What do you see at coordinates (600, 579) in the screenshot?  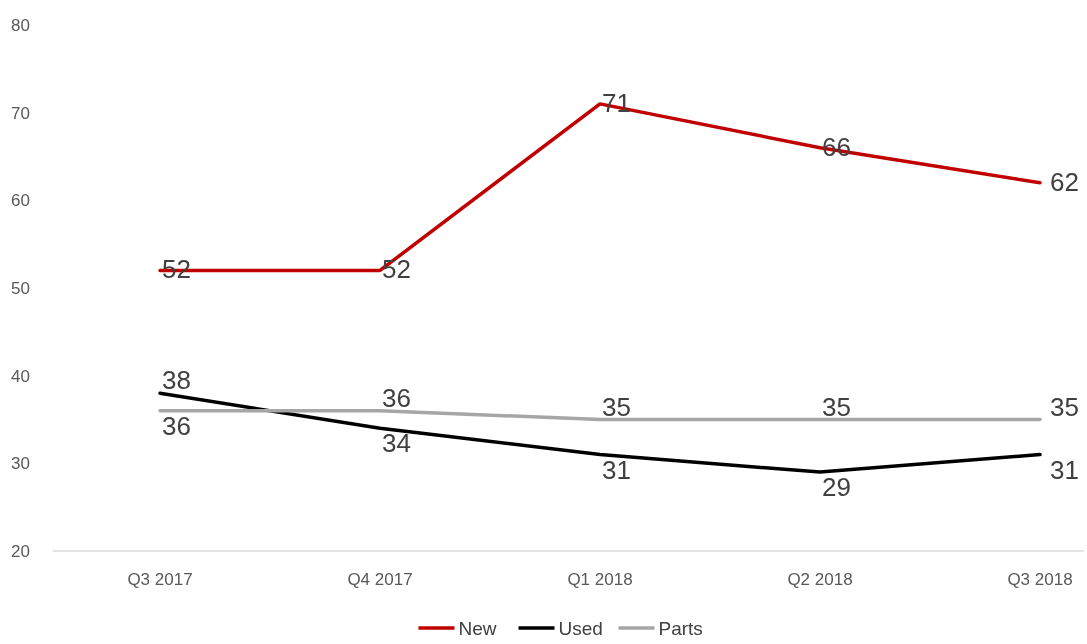 I see `x-tick-label: Q1 2018` at bounding box center [600, 579].